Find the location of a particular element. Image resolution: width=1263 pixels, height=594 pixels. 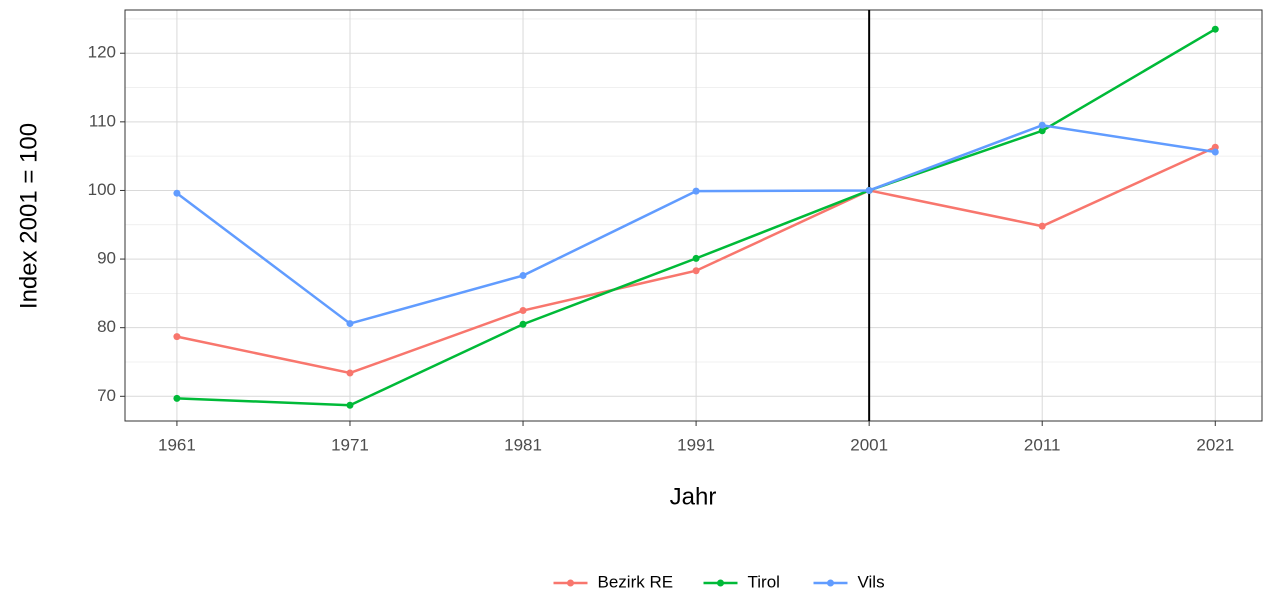

y-tick-label: 110 is located at coordinates (102, 120).